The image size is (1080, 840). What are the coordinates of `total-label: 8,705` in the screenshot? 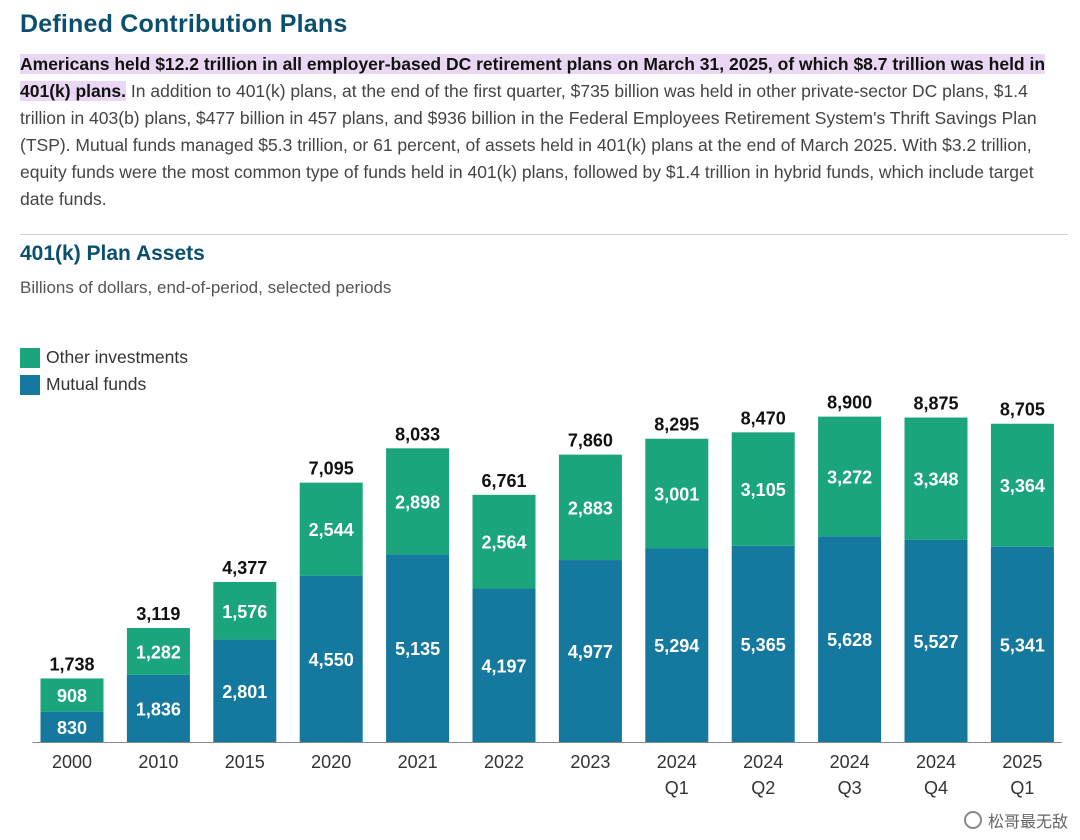 It's located at (1022, 410).